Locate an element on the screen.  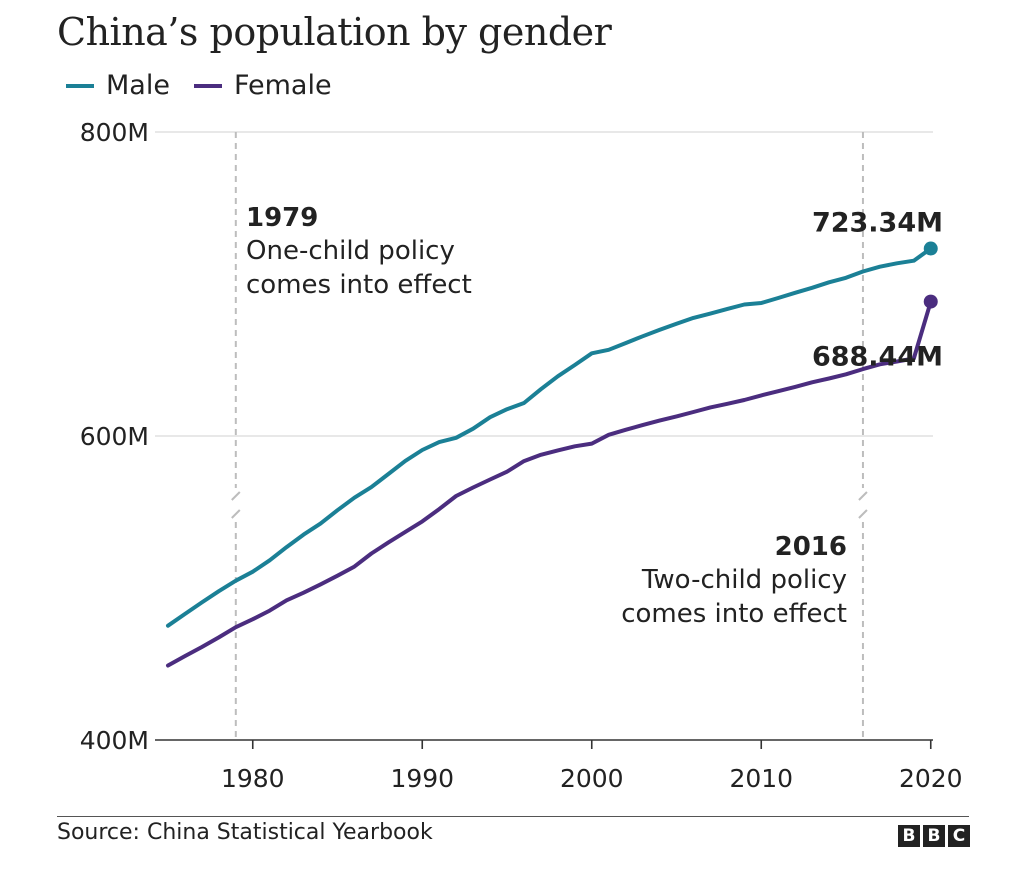
annotation-text: Two-child policy is located at coordinates (744, 580).